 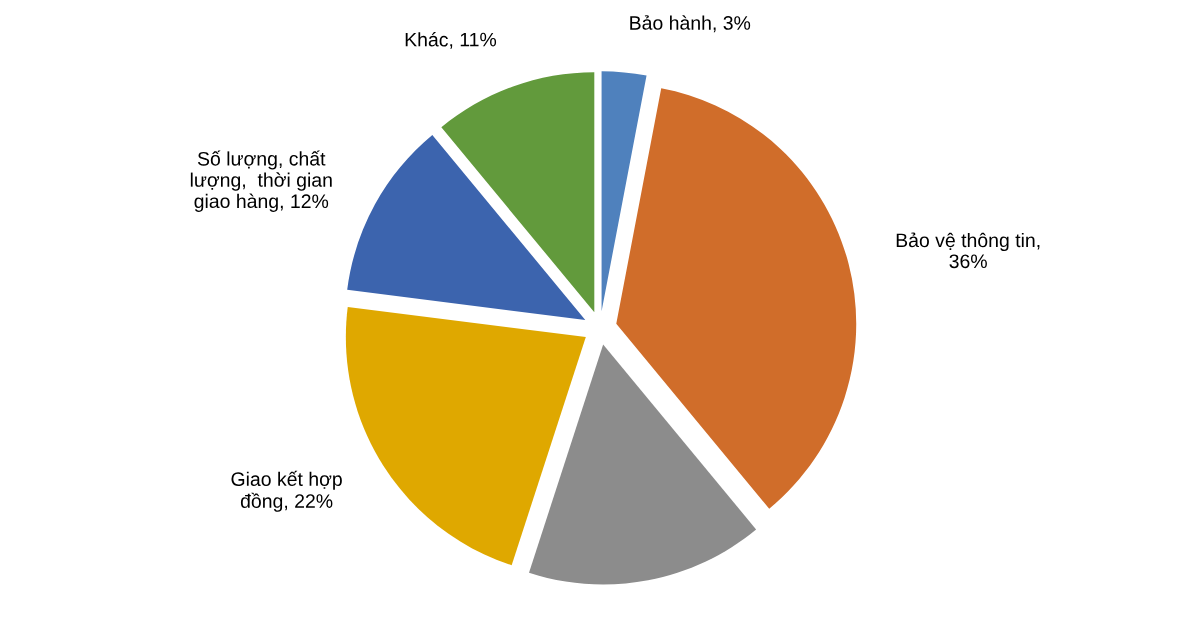 I want to click on slice-label: Số lượng, chất lượng, thời gian giao hàng, 12%, so click(x=261, y=181).